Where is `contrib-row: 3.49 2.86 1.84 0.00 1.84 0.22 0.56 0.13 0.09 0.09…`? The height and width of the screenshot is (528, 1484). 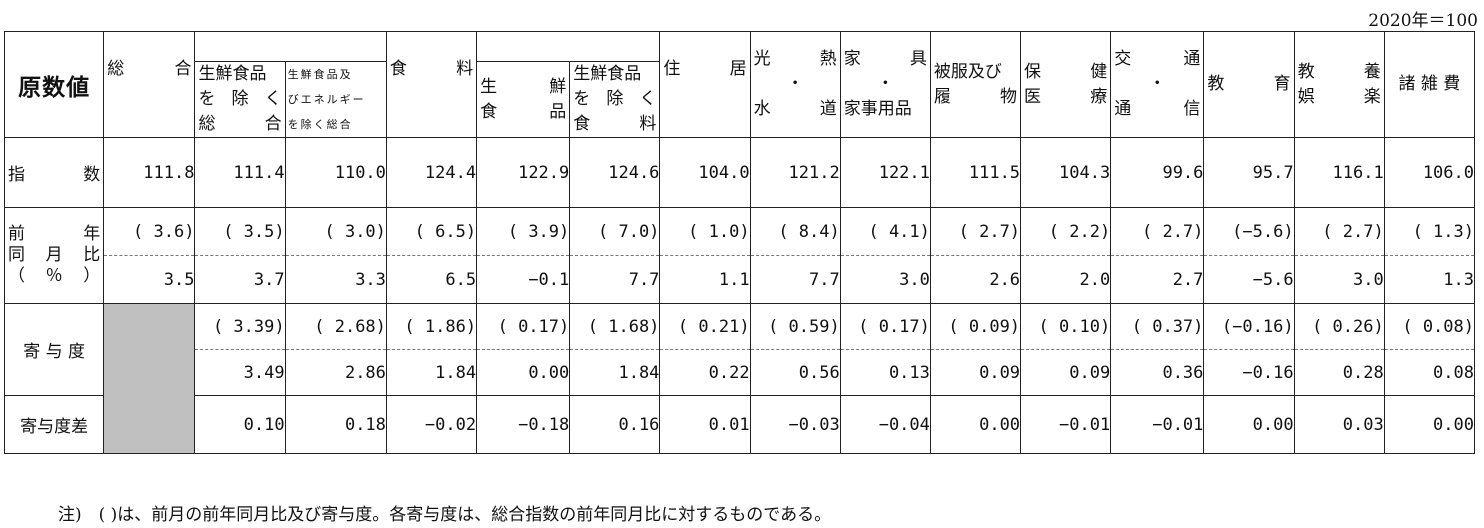
contrib-row: 3.49 2.86 1.84 0.00 1.84 0.22 0.56 0.13 0.09 0.09… is located at coordinates (740, 372).